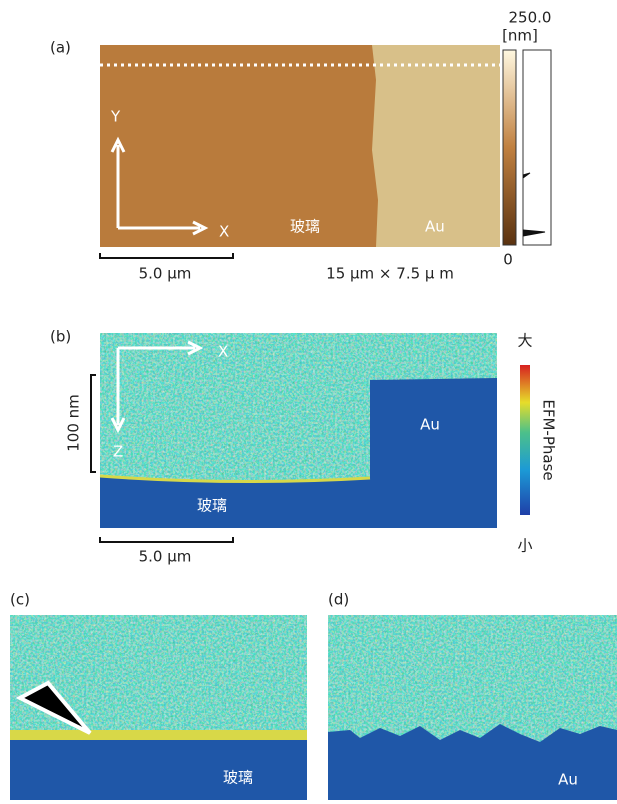  What do you see at coordinates (524, 546) in the screenshot?
I see `scale-low: 小` at bounding box center [524, 546].